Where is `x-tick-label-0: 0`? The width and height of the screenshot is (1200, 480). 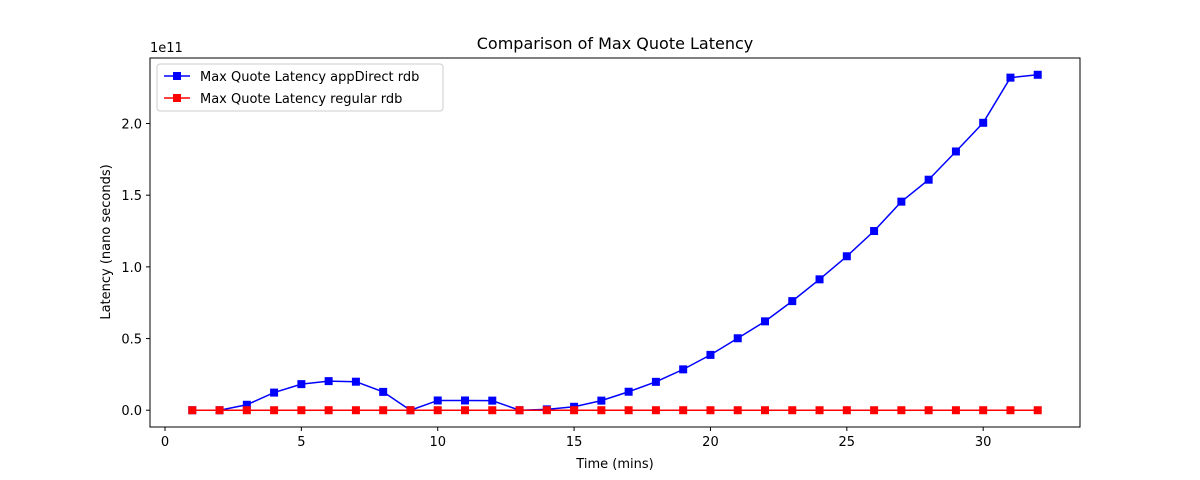 x-tick-label-0: 0 is located at coordinates (165, 442).